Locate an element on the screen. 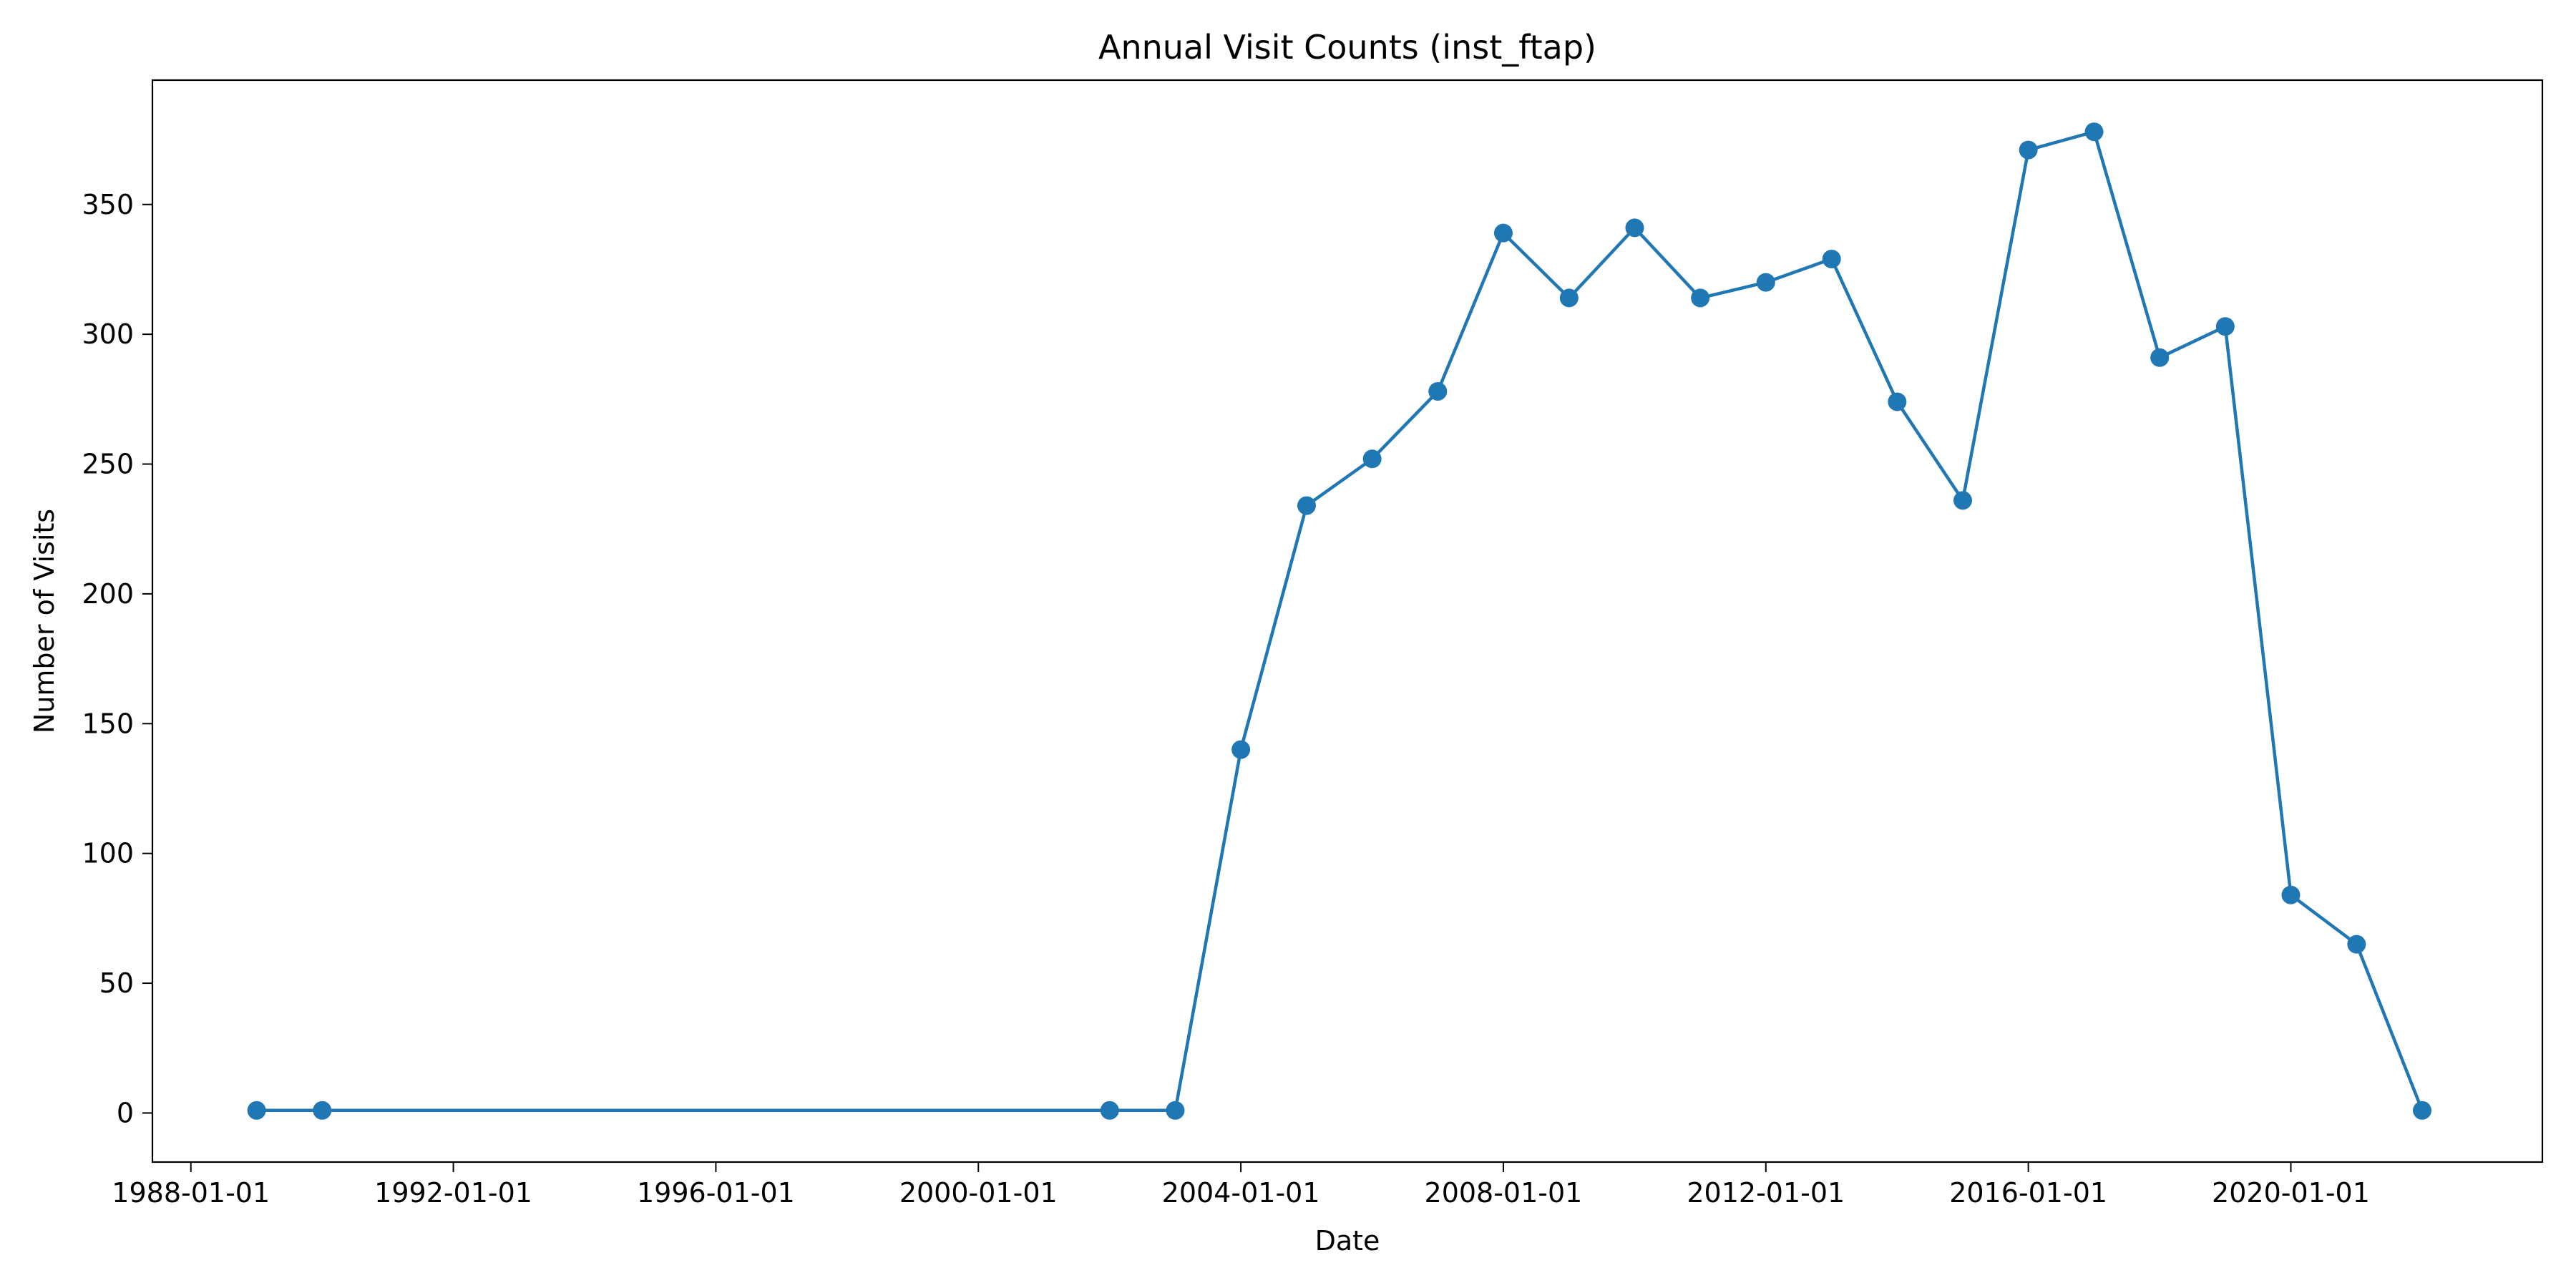  y-tick-label: 100 is located at coordinates (108, 853).